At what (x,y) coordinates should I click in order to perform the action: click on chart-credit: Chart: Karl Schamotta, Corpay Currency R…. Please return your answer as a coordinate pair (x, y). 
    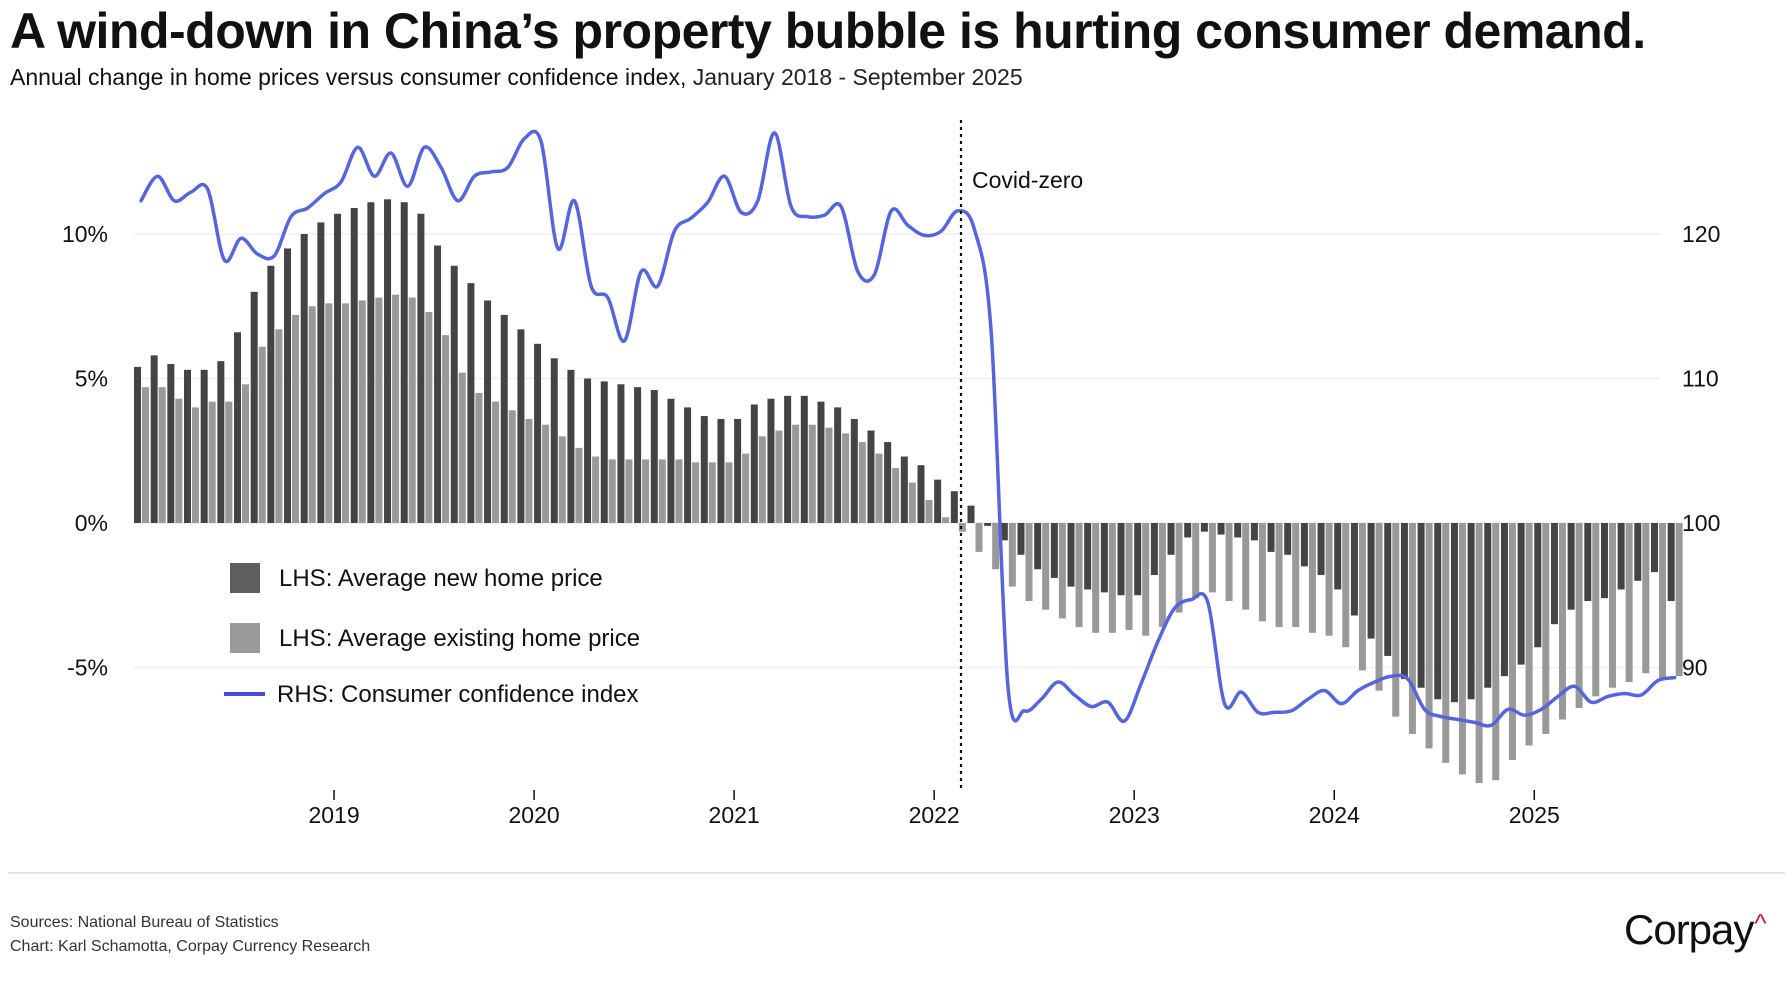
    Looking at the image, I should click on (190, 946).